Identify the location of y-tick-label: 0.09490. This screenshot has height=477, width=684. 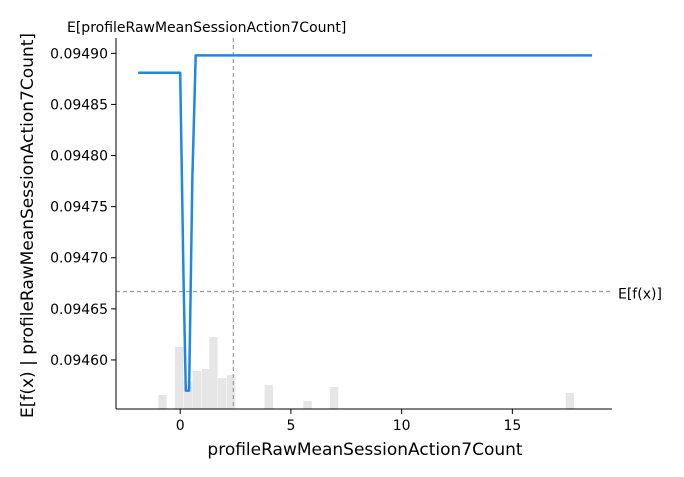
(79, 54).